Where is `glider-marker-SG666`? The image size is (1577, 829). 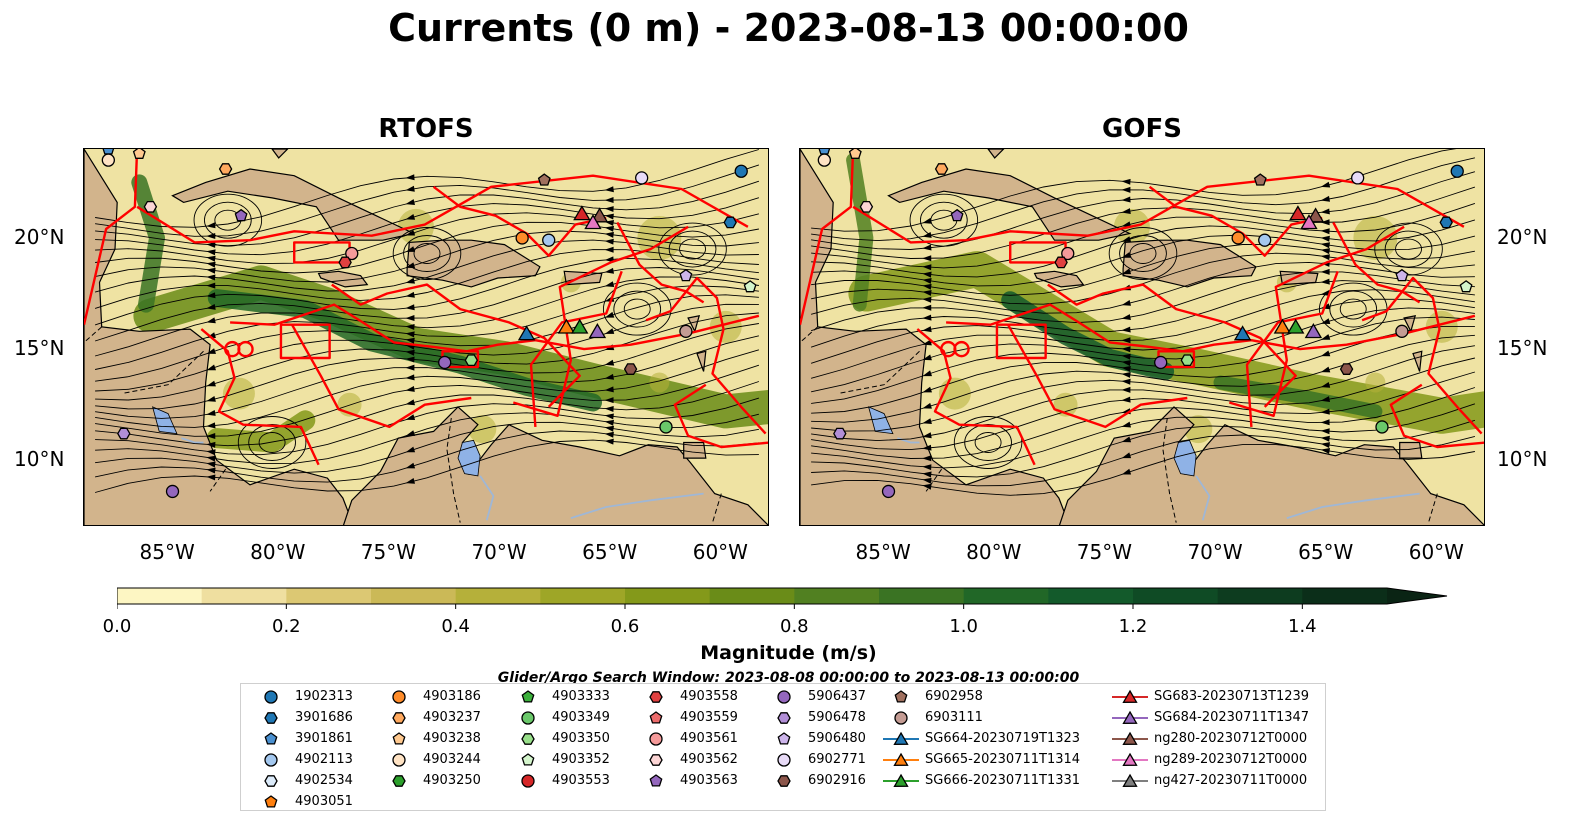
glider-marker-SG666 is located at coordinates (1295, 326).